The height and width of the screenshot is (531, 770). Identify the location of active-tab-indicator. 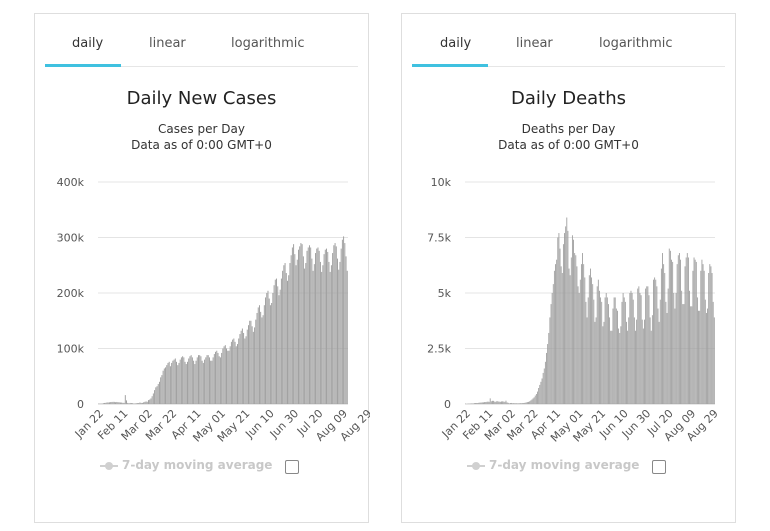
(450, 65).